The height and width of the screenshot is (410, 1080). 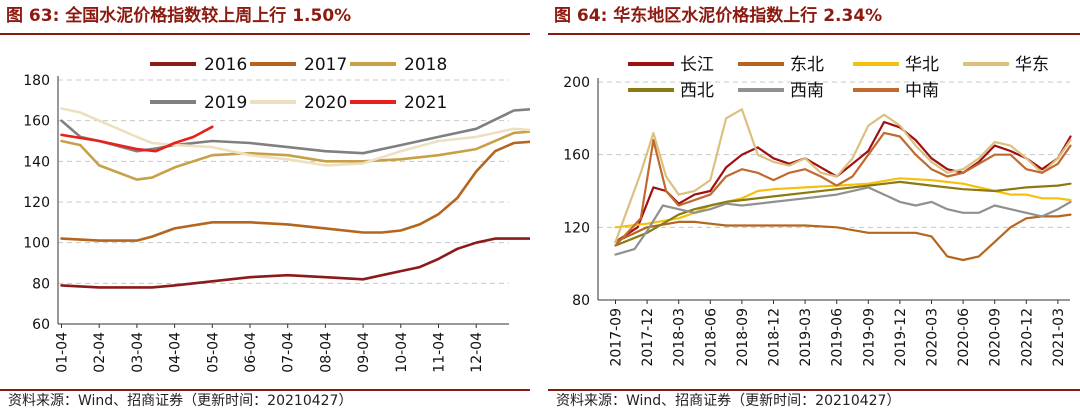 I want to click on x-tick-label: 2018-12, so click(x=775, y=337).